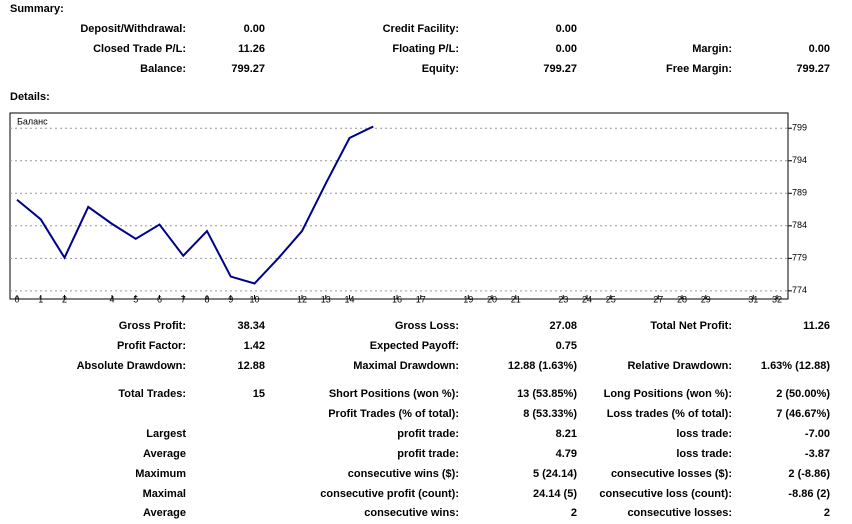  I want to click on value: 8.21, so click(566, 434).